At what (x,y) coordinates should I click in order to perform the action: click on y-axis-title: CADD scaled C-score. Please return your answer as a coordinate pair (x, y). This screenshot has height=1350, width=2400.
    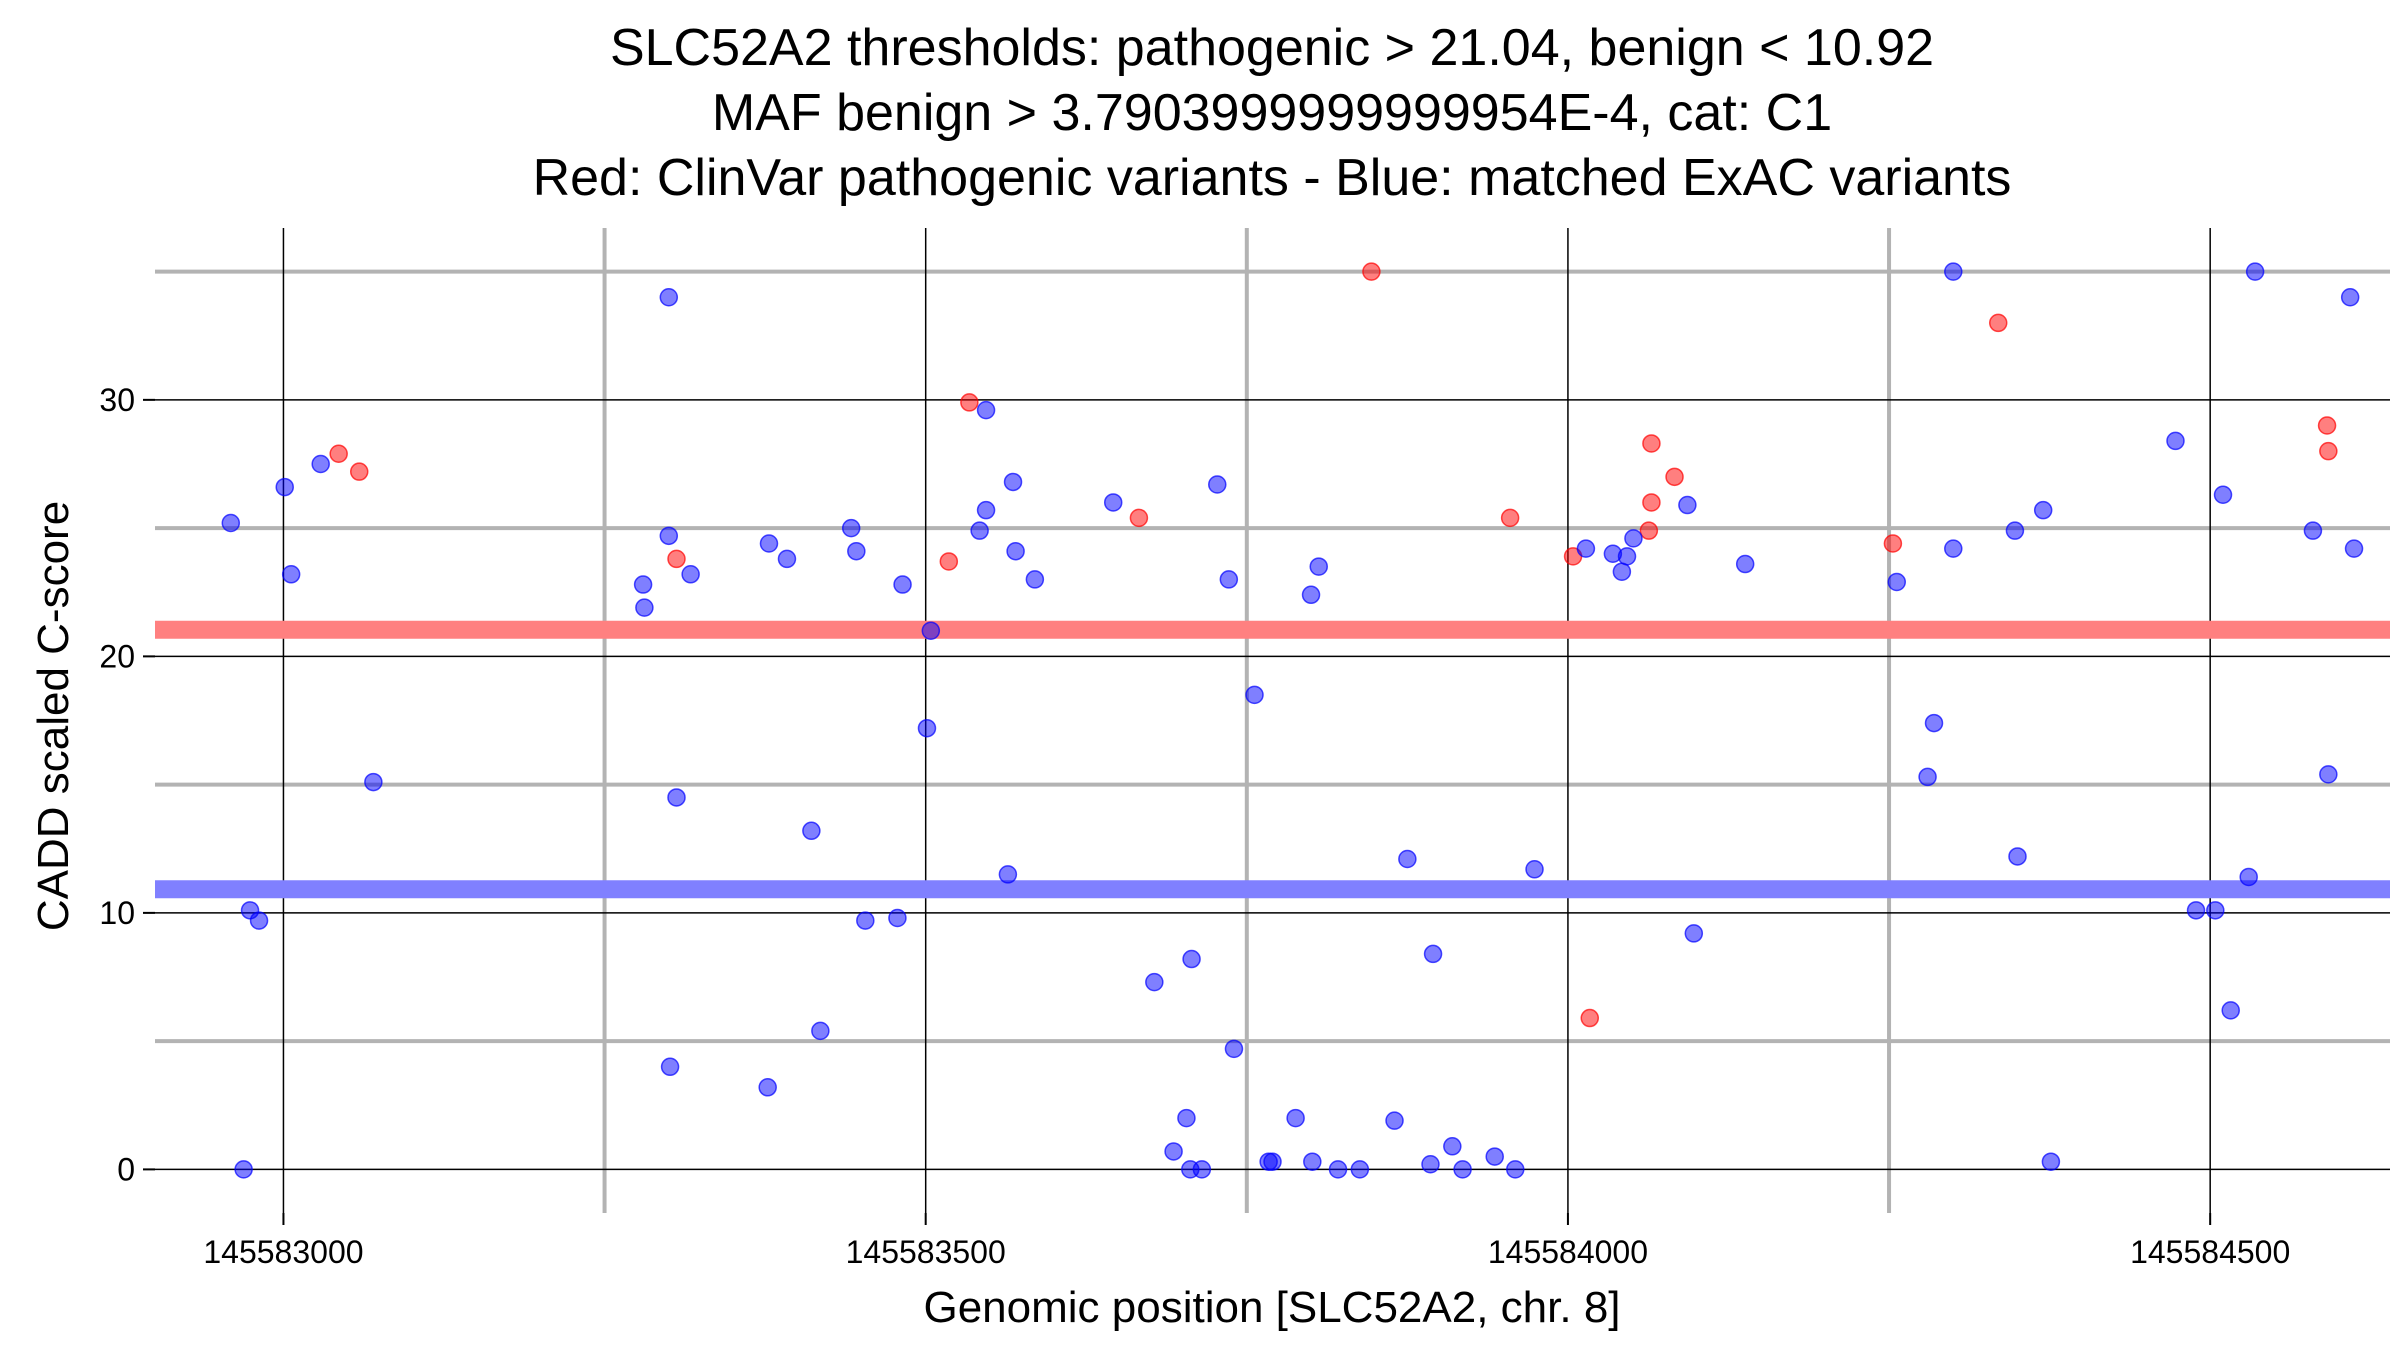
    Looking at the image, I should click on (53, 716).